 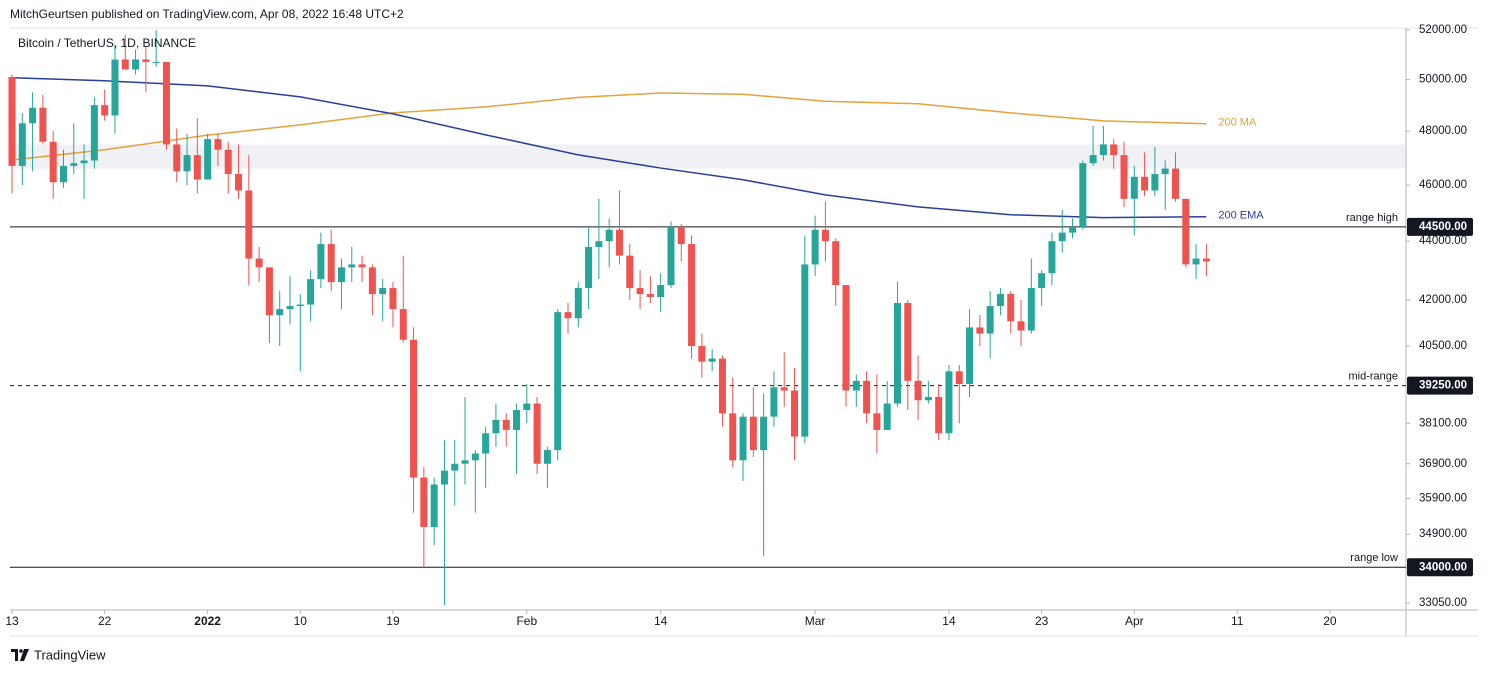 I want to click on level-price-label: 39250.00, so click(x=1443, y=386).